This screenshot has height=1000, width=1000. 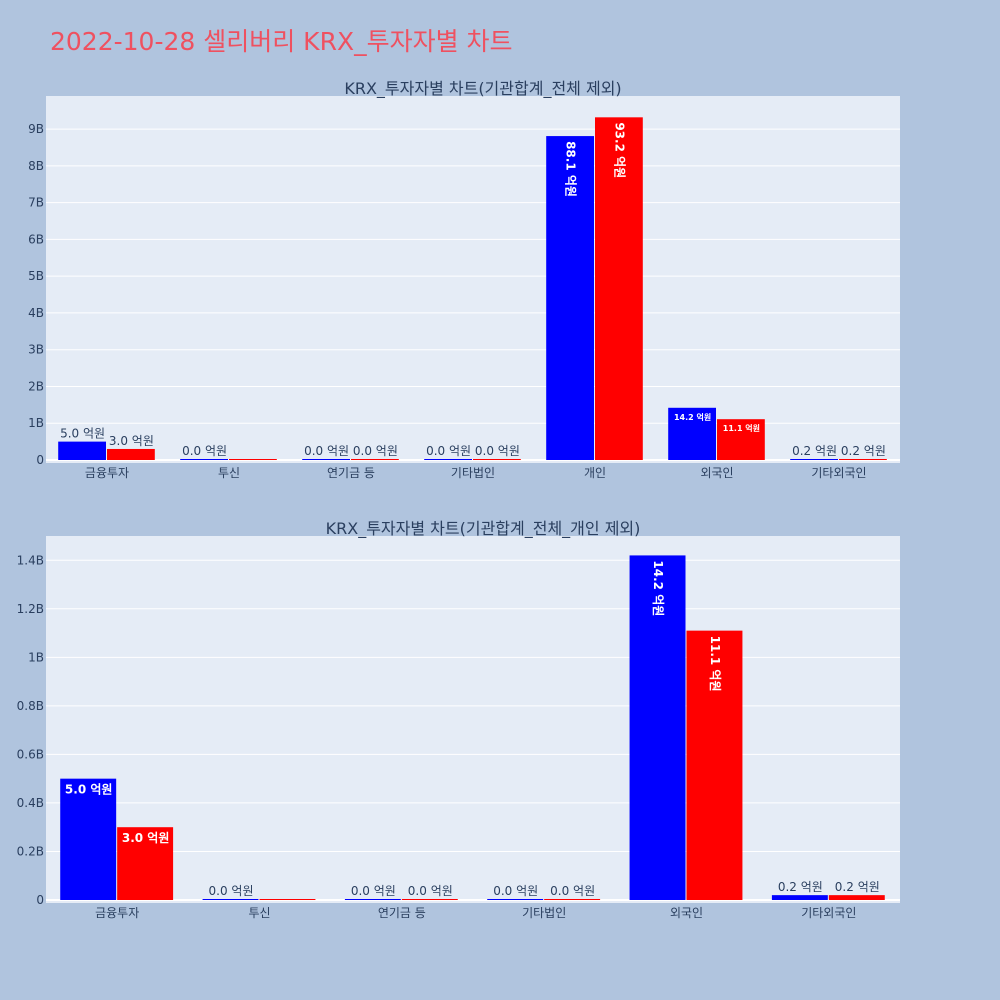 I want to click on y-tick-label: 1.2B, so click(x=30, y=609).